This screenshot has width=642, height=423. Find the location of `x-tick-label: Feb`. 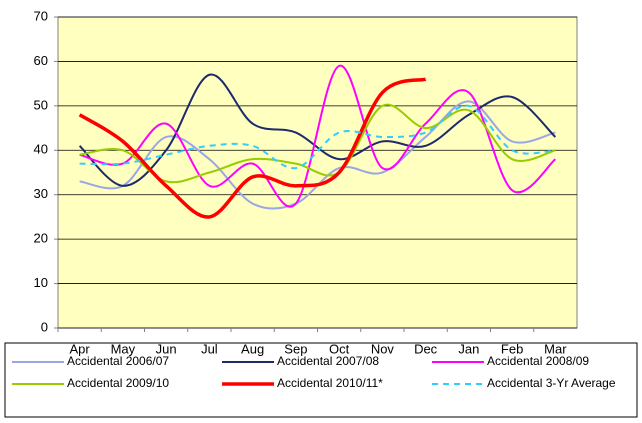

x-tick-label: Feb is located at coordinates (512, 348).